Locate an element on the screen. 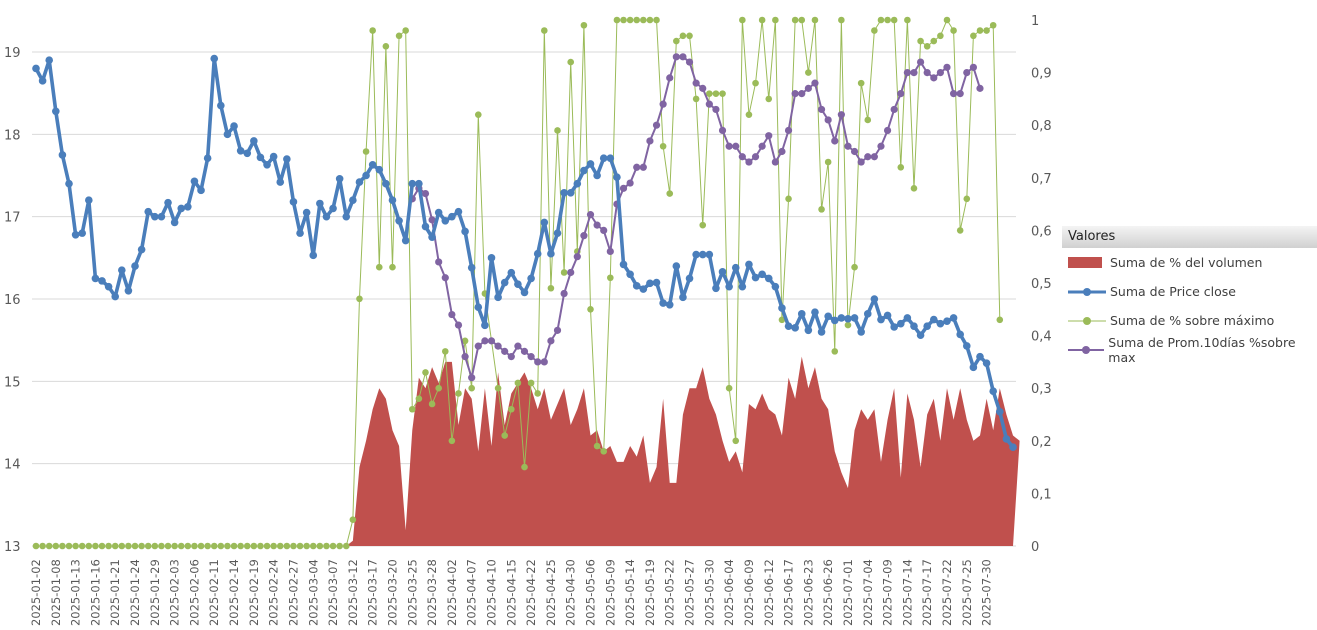 This screenshot has height=630, width=1317. legend-item-volumen: Suma de % del volumen is located at coordinates (1189, 262).